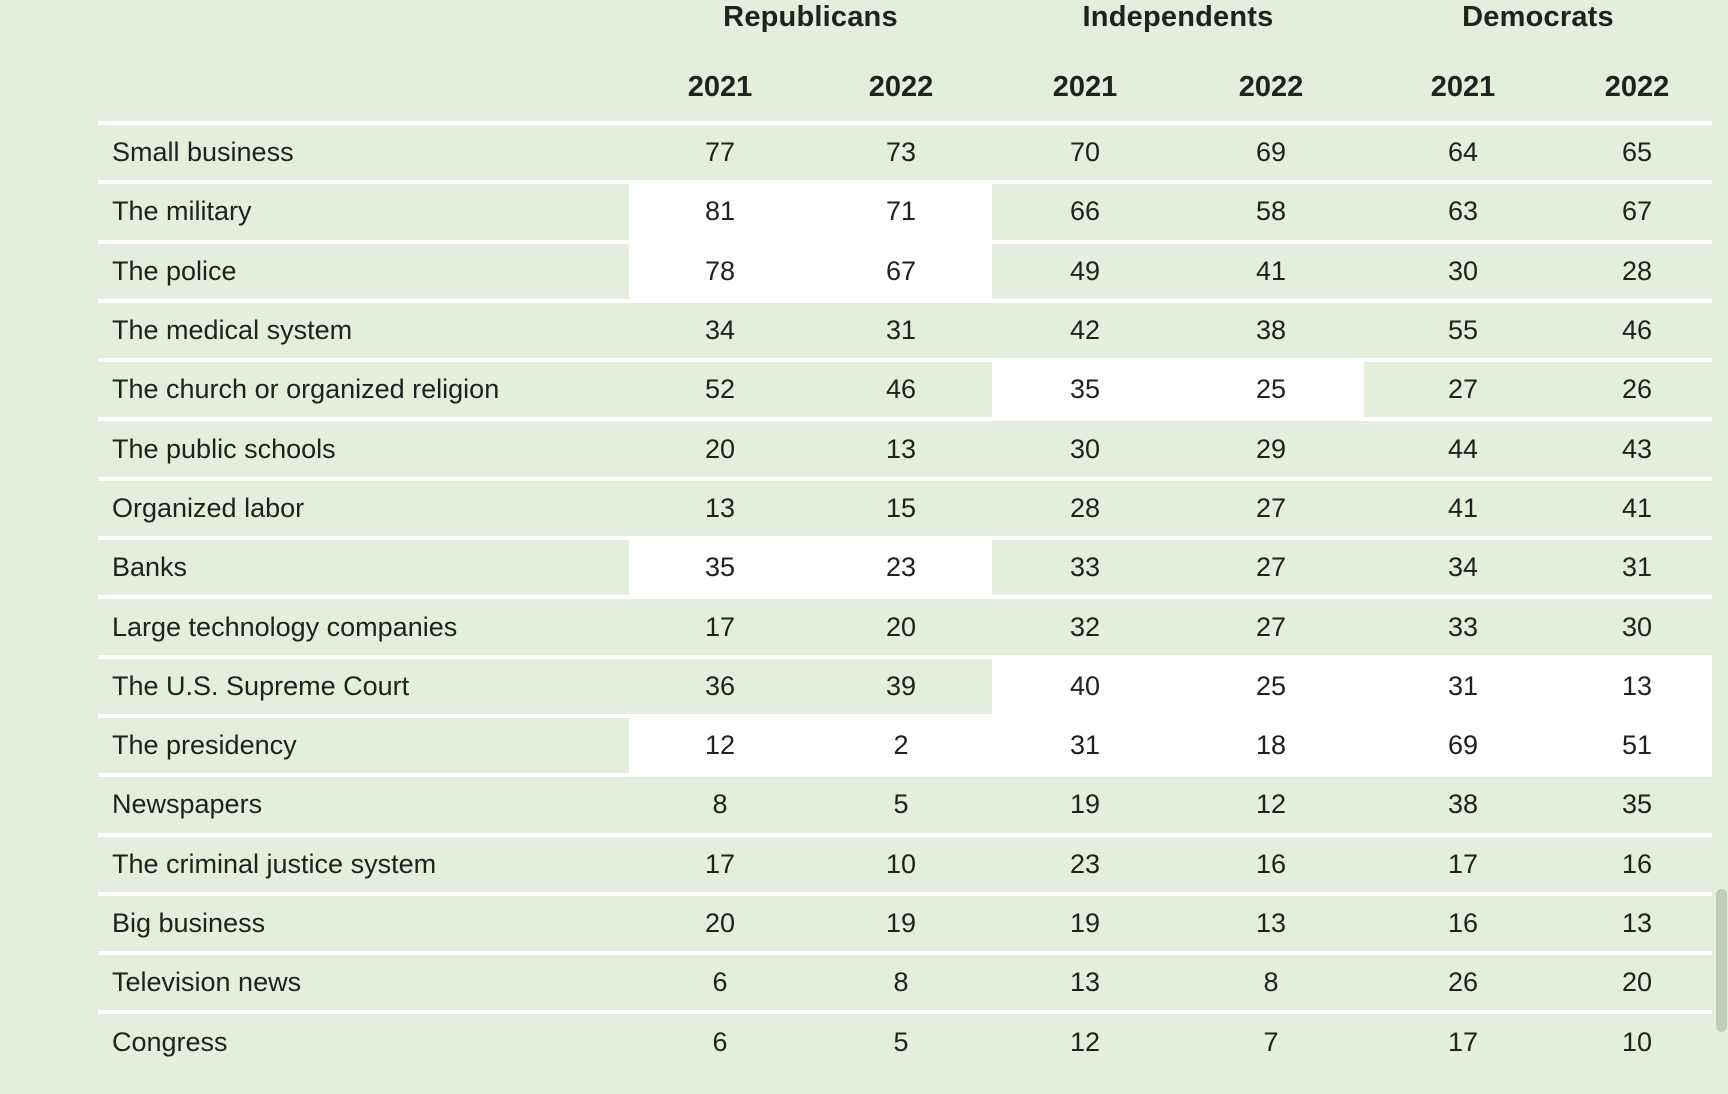 The image size is (1728, 1094). I want to click on value-cell: 5, so click(901, 804).